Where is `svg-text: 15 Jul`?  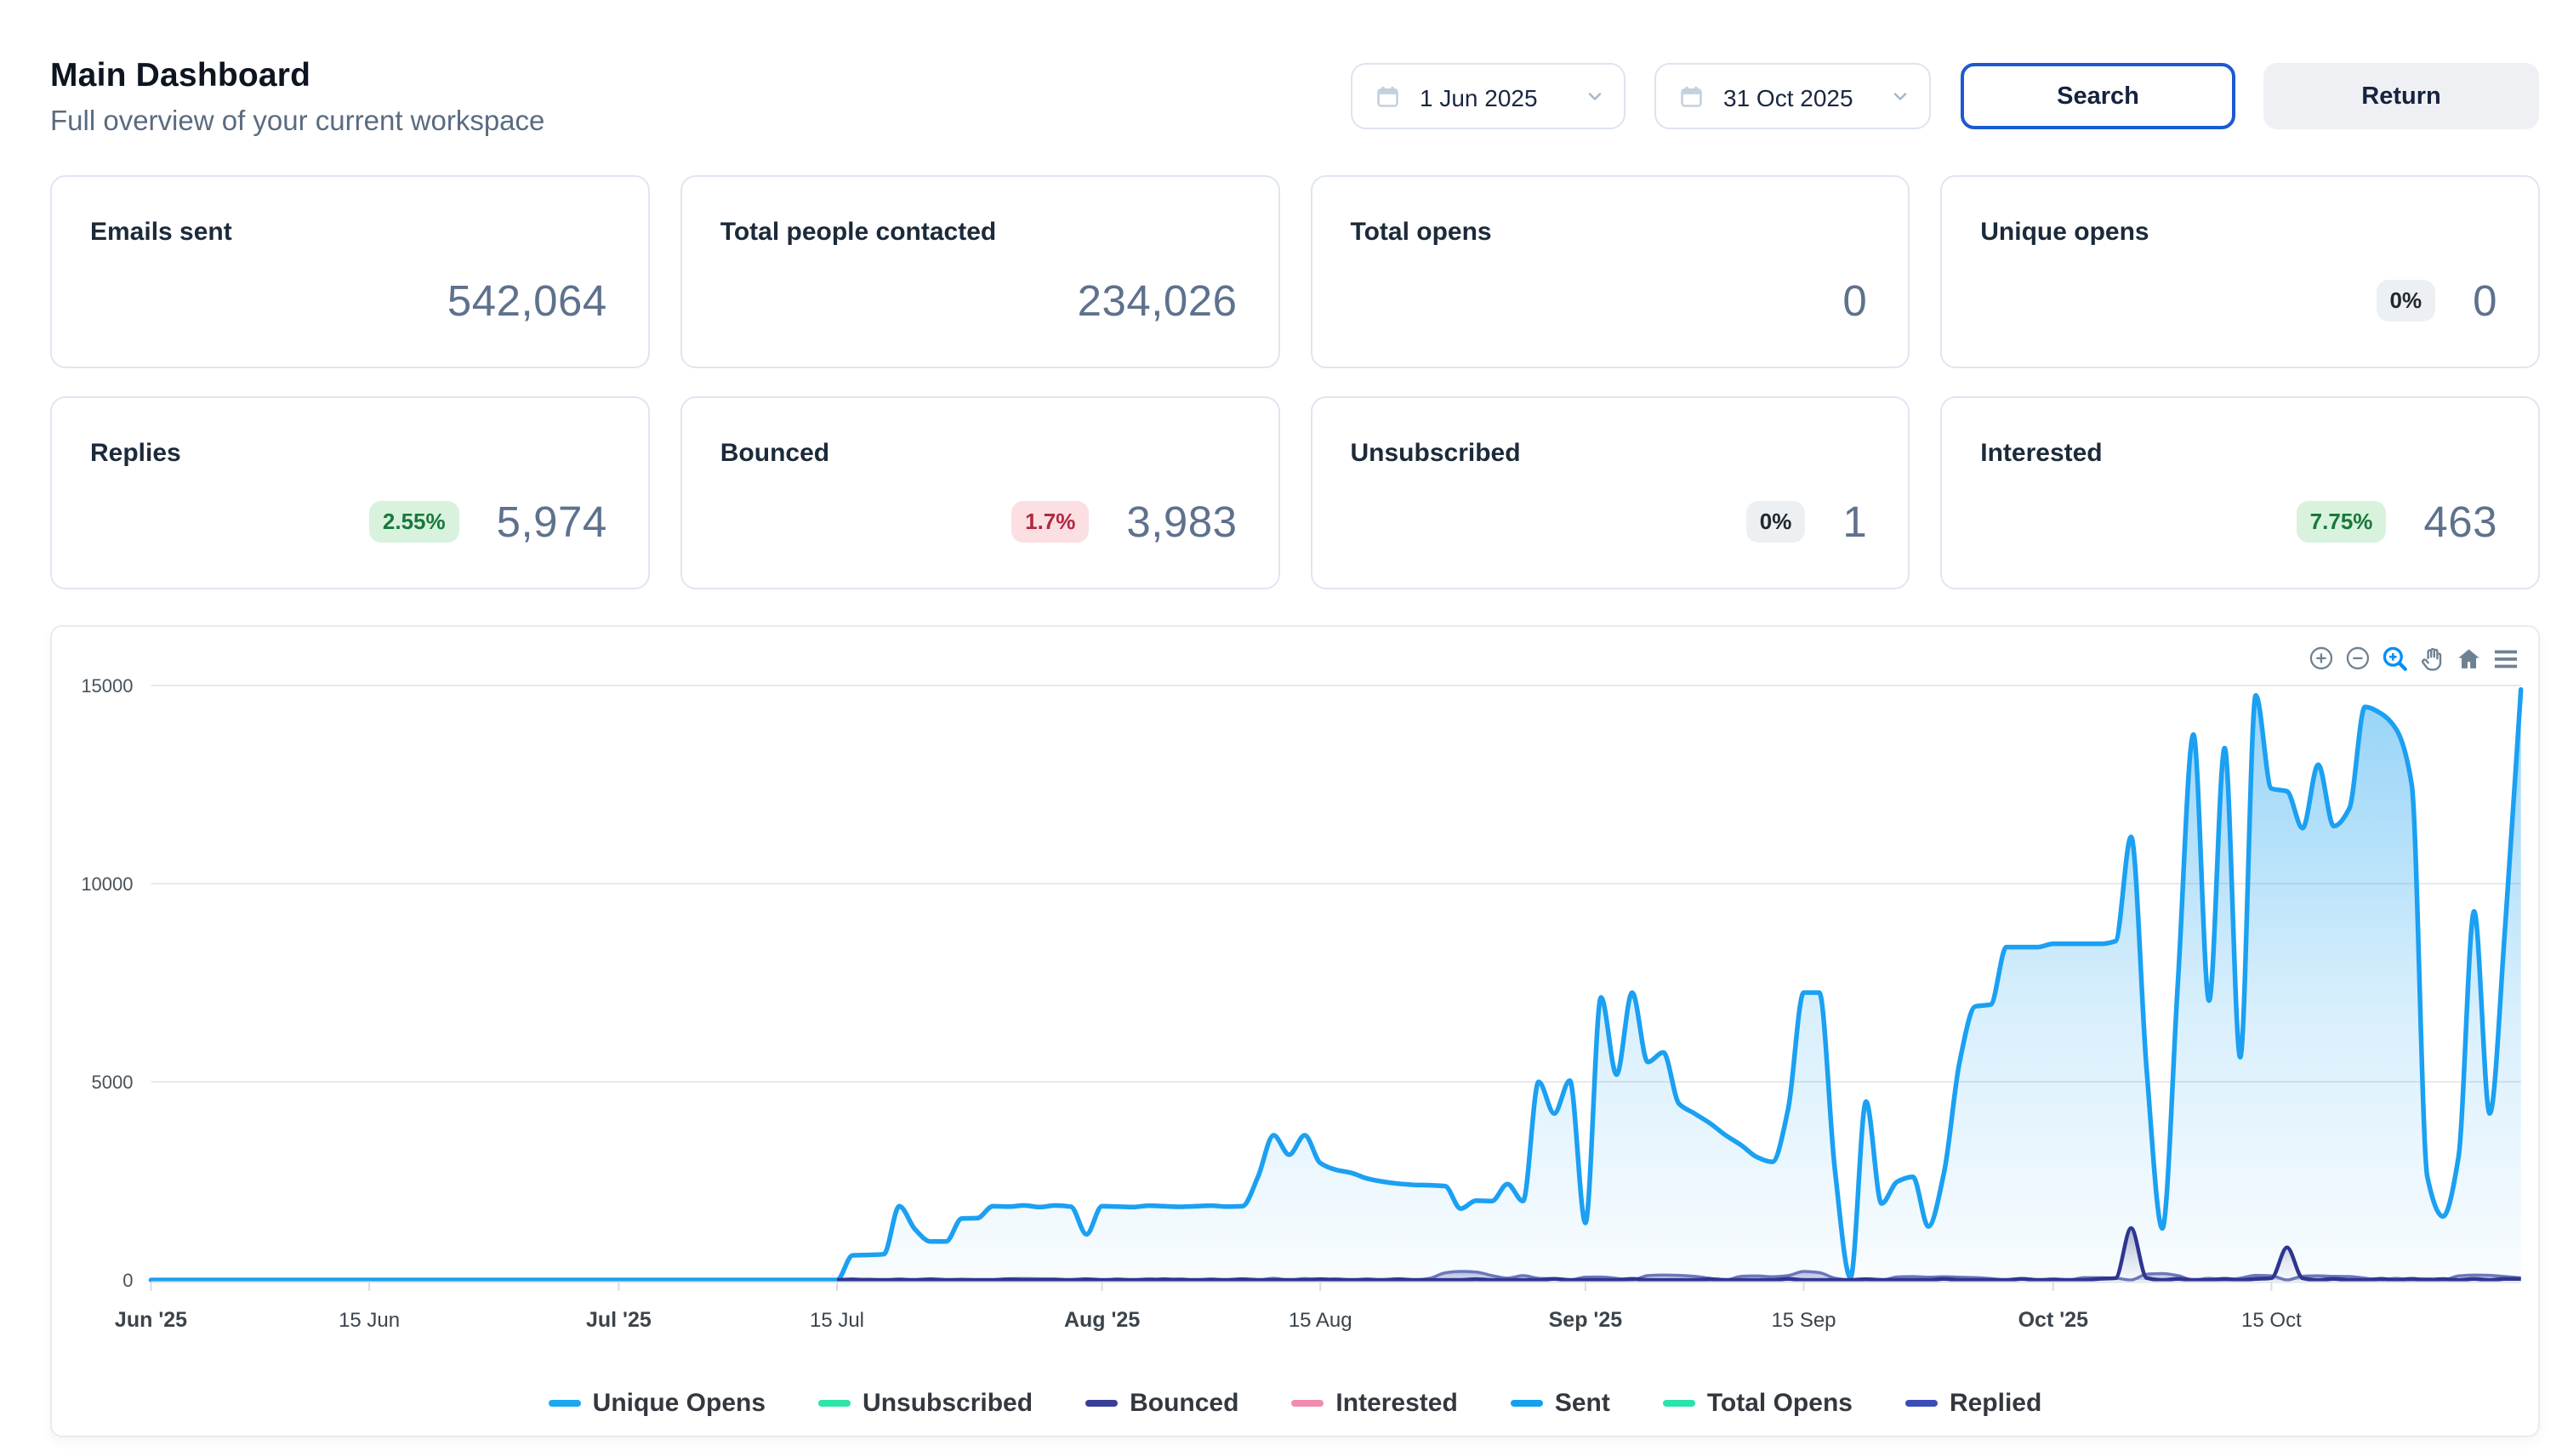
svg-text: 15 Jul is located at coordinates (837, 1320).